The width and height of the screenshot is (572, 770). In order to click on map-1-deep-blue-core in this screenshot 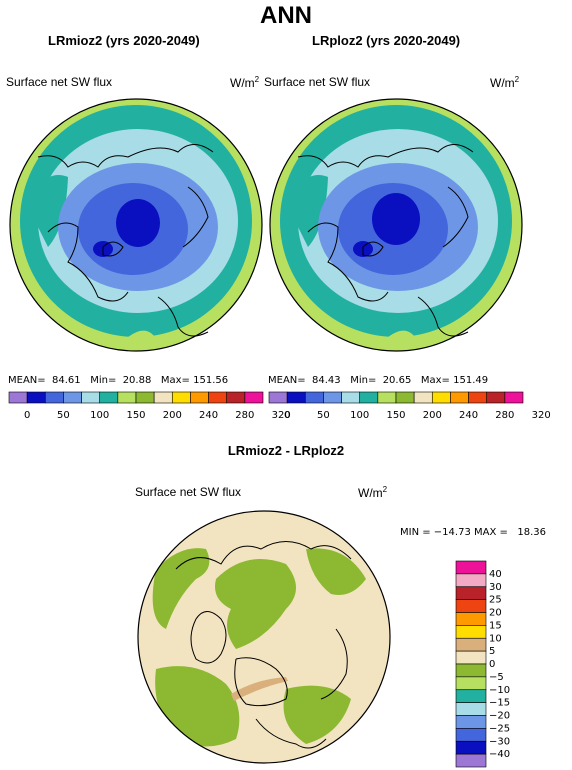, I will do `click(138, 223)`.